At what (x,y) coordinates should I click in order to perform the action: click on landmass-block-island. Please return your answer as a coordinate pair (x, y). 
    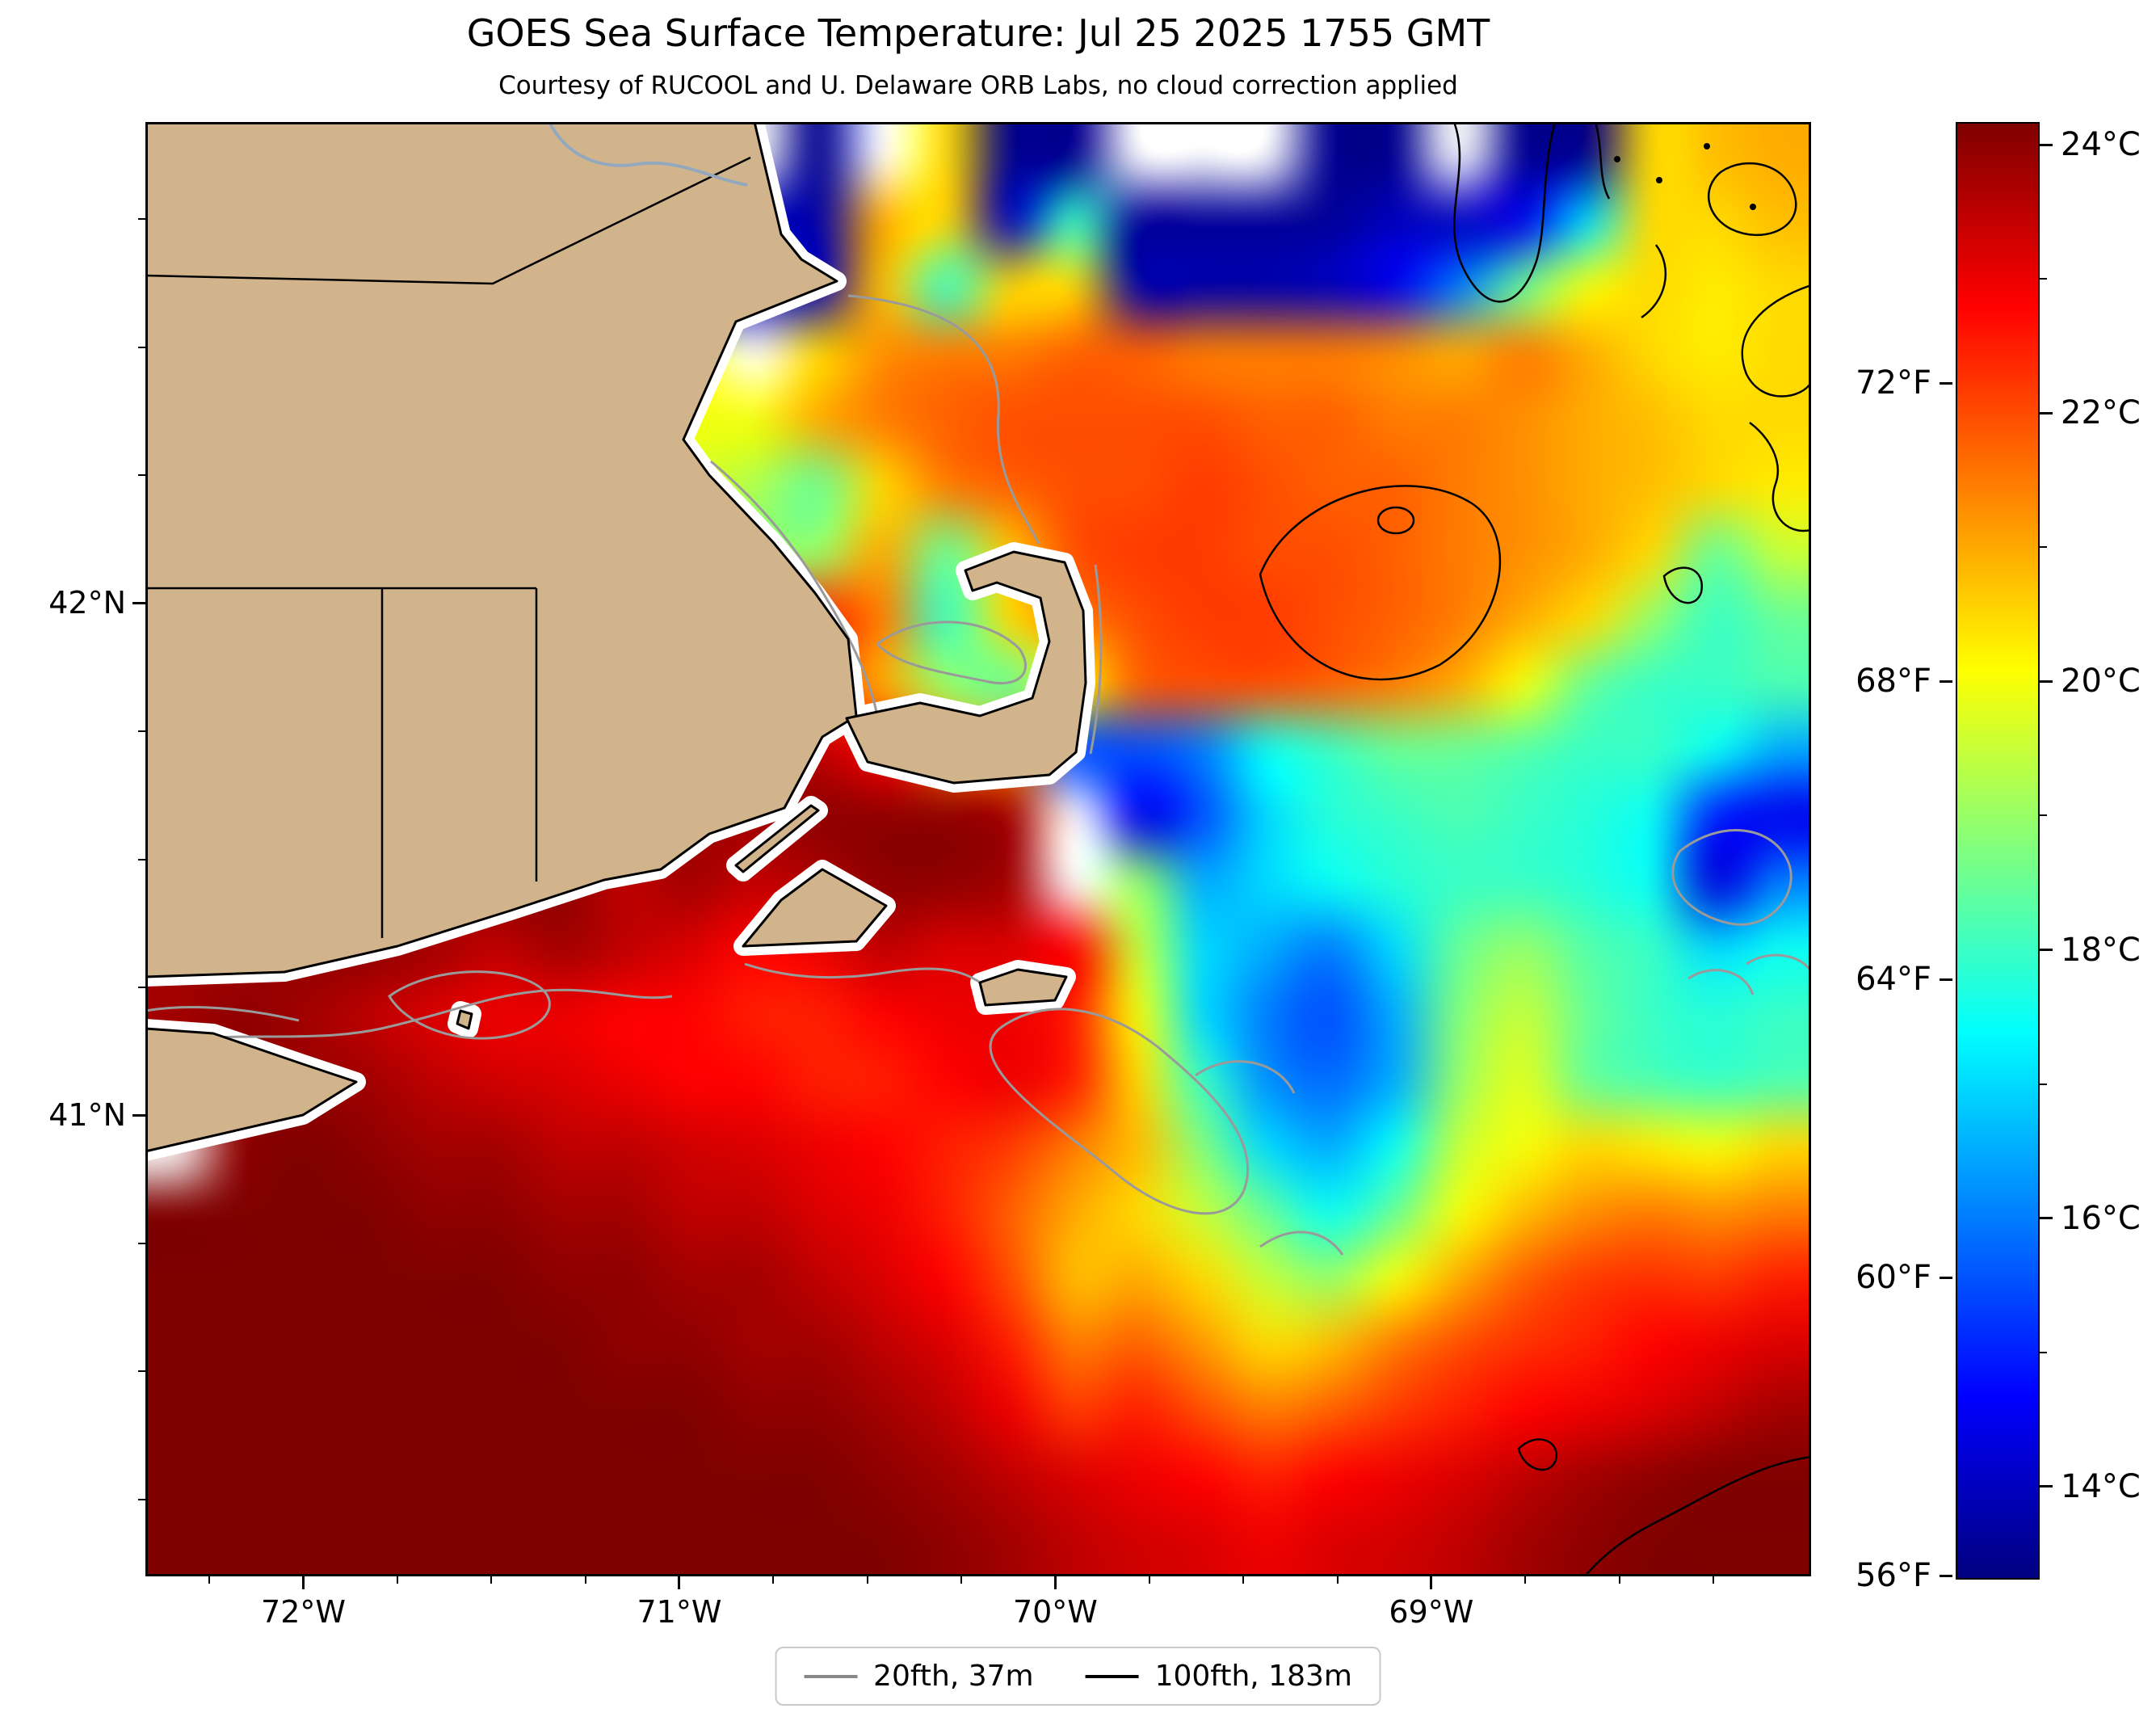
    Looking at the image, I should click on (464, 1019).